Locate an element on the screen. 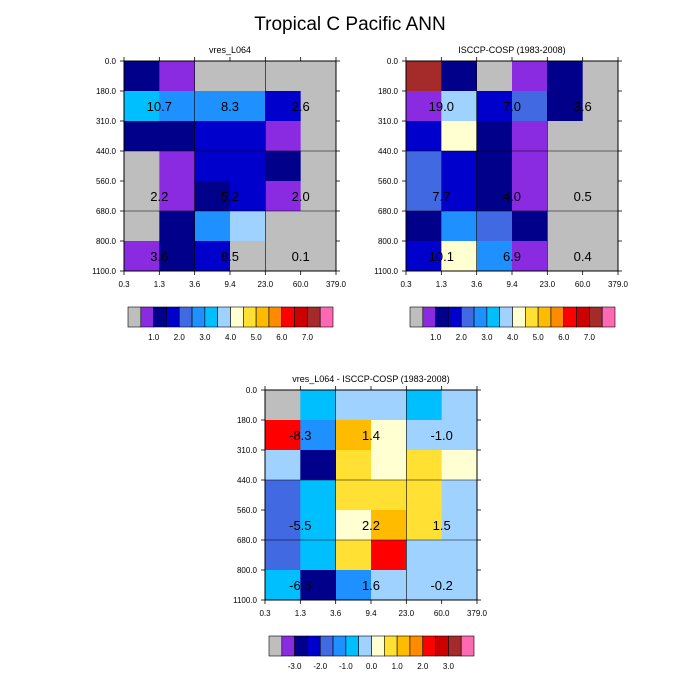 This screenshot has width=700, height=700. cell-value-label: 1.6 is located at coordinates (371, 585).